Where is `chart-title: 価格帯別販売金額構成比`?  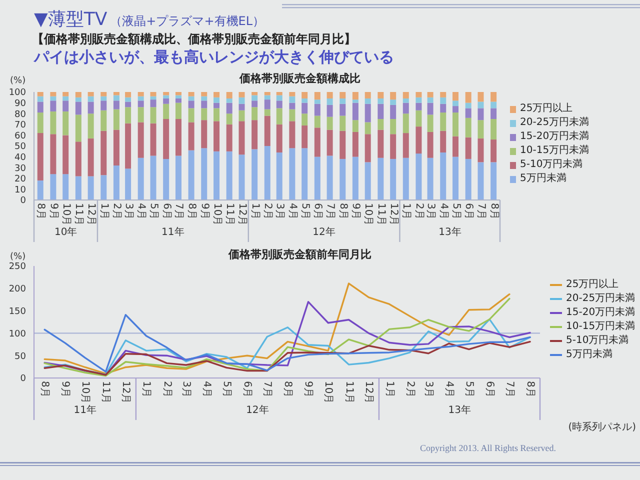
chart-title: 価格帯別販売金額構成比 is located at coordinates (300, 78).